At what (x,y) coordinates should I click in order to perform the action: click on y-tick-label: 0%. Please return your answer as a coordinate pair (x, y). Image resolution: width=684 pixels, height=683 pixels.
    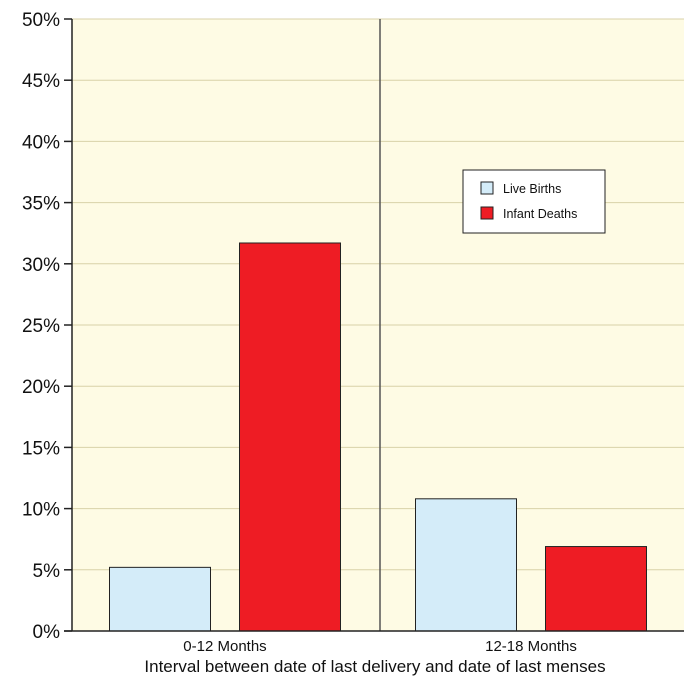
    Looking at the image, I should click on (47, 632).